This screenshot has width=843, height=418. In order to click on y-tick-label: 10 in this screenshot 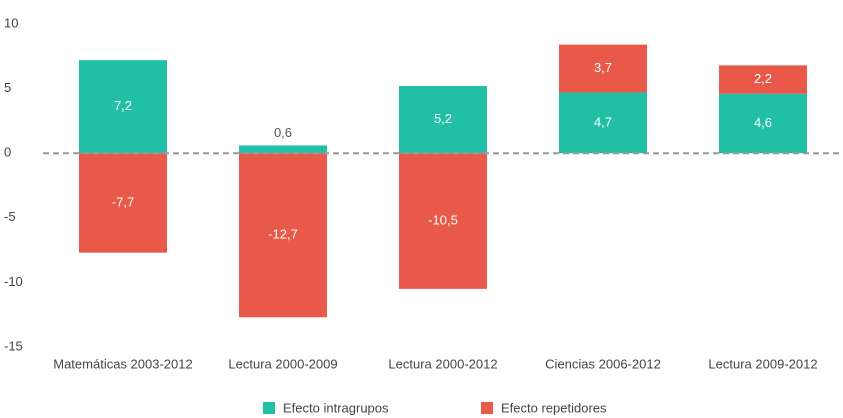, I will do `click(11, 22)`.